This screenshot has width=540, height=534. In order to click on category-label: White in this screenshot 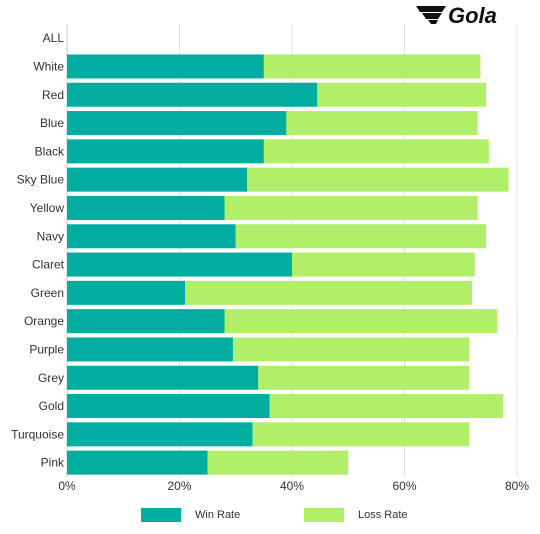, I will do `click(48, 66)`.